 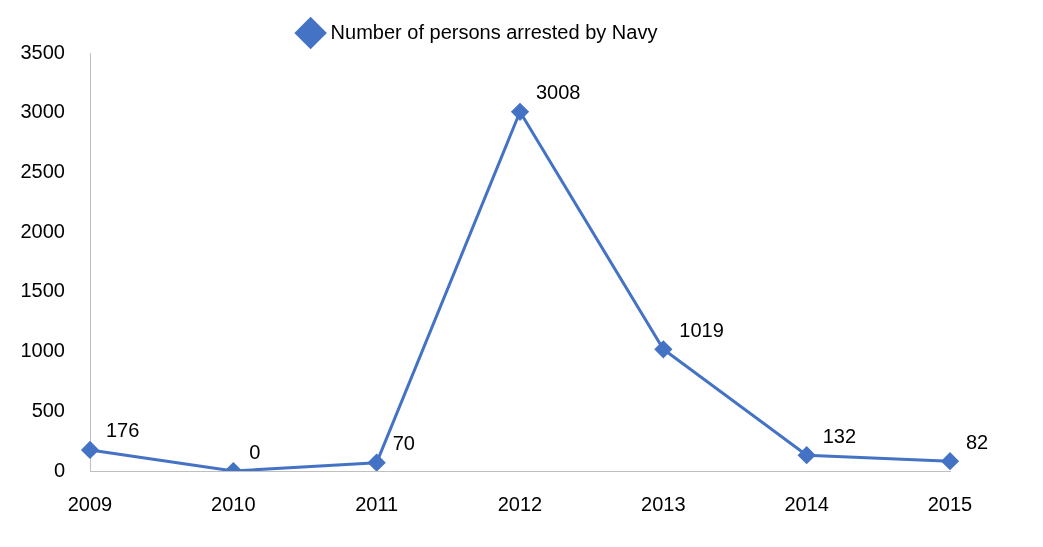 I want to click on y-tick-label: 2000, so click(x=42, y=230).